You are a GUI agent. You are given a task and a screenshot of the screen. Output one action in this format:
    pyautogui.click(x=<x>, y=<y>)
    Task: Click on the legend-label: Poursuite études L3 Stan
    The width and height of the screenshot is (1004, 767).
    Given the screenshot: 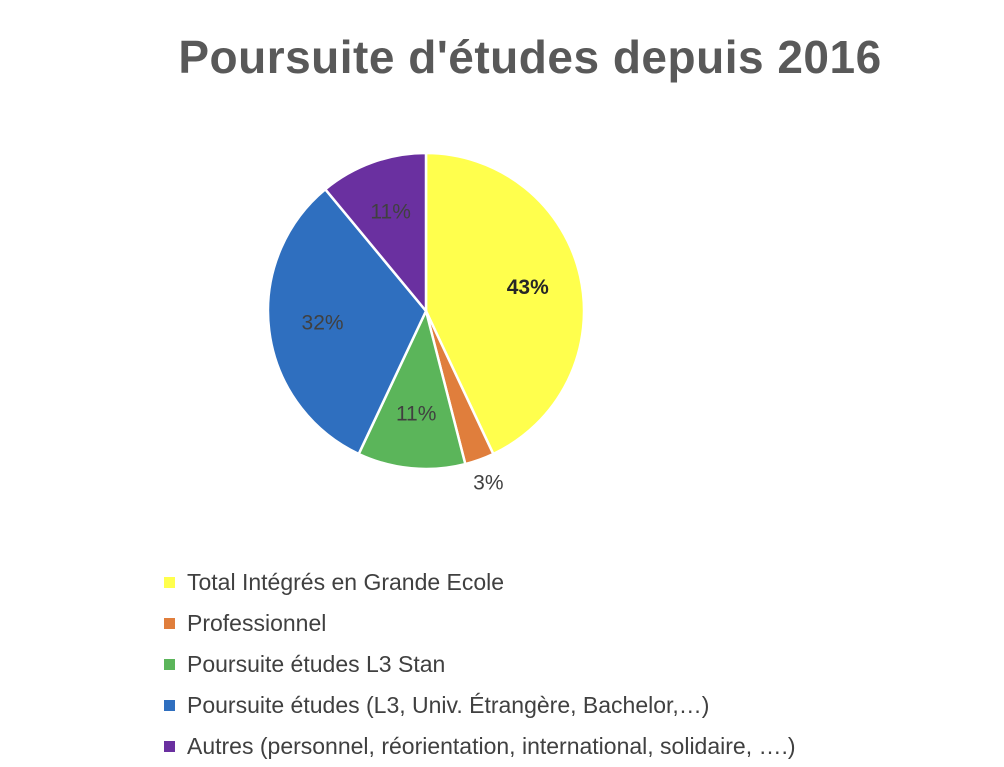 What is the action you would take?
    pyautogui.click(x=316, y=664)
    